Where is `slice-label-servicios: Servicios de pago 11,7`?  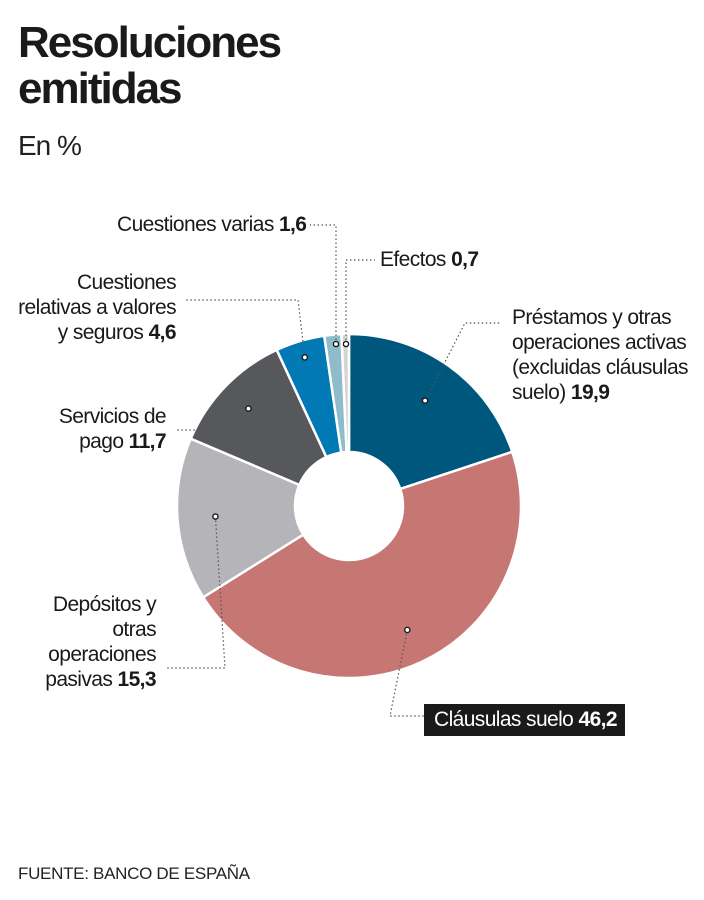
slice-label-servicios: Servicios de pago 11,7 is located at coordinates (93, 429).